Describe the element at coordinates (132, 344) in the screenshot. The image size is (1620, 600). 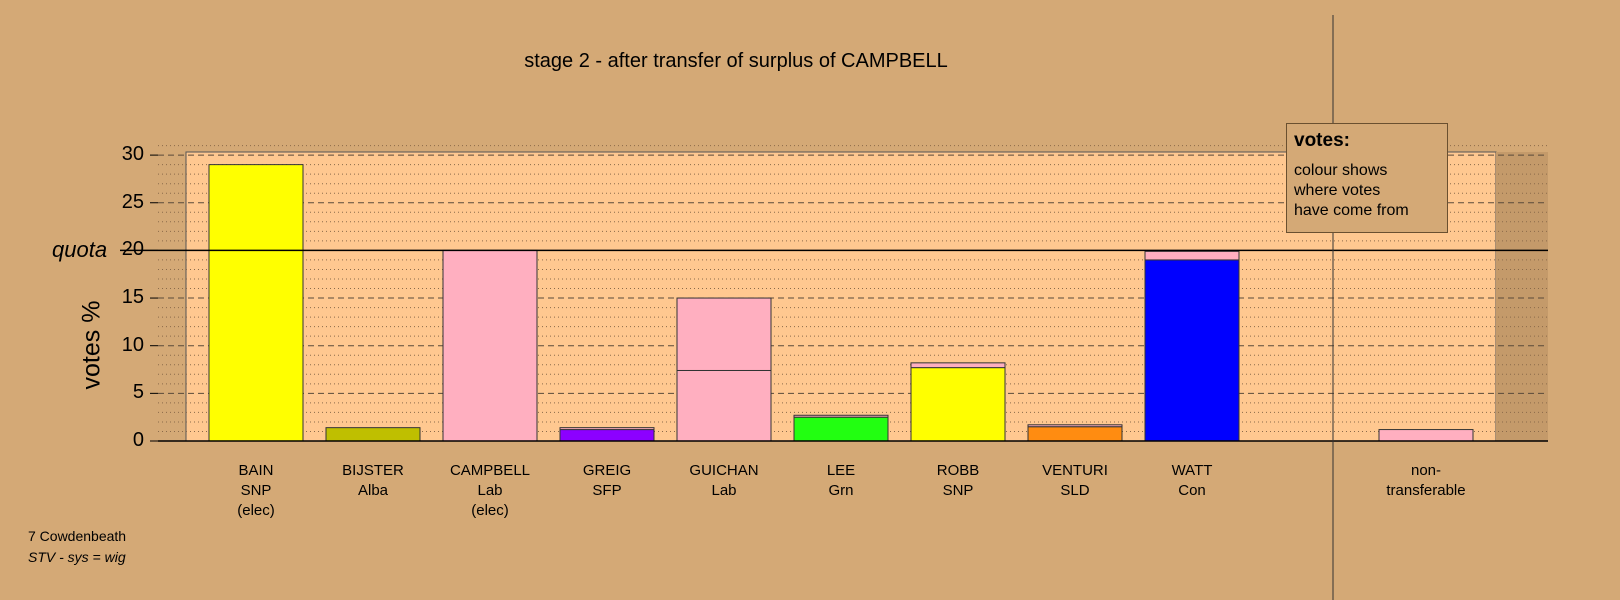
I see `y-tick-label: 10` at that location.